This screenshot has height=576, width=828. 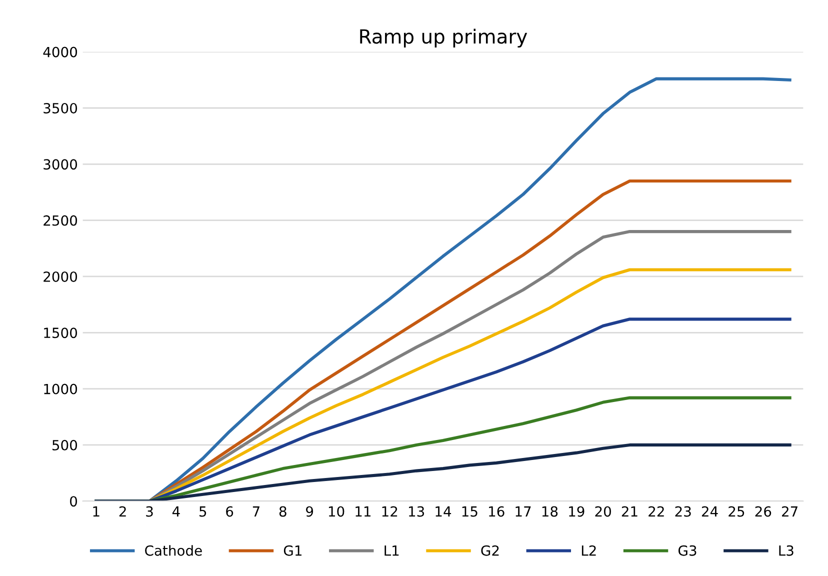 I want to click on y-tick-label: 2500, so click(x=61, y=220).